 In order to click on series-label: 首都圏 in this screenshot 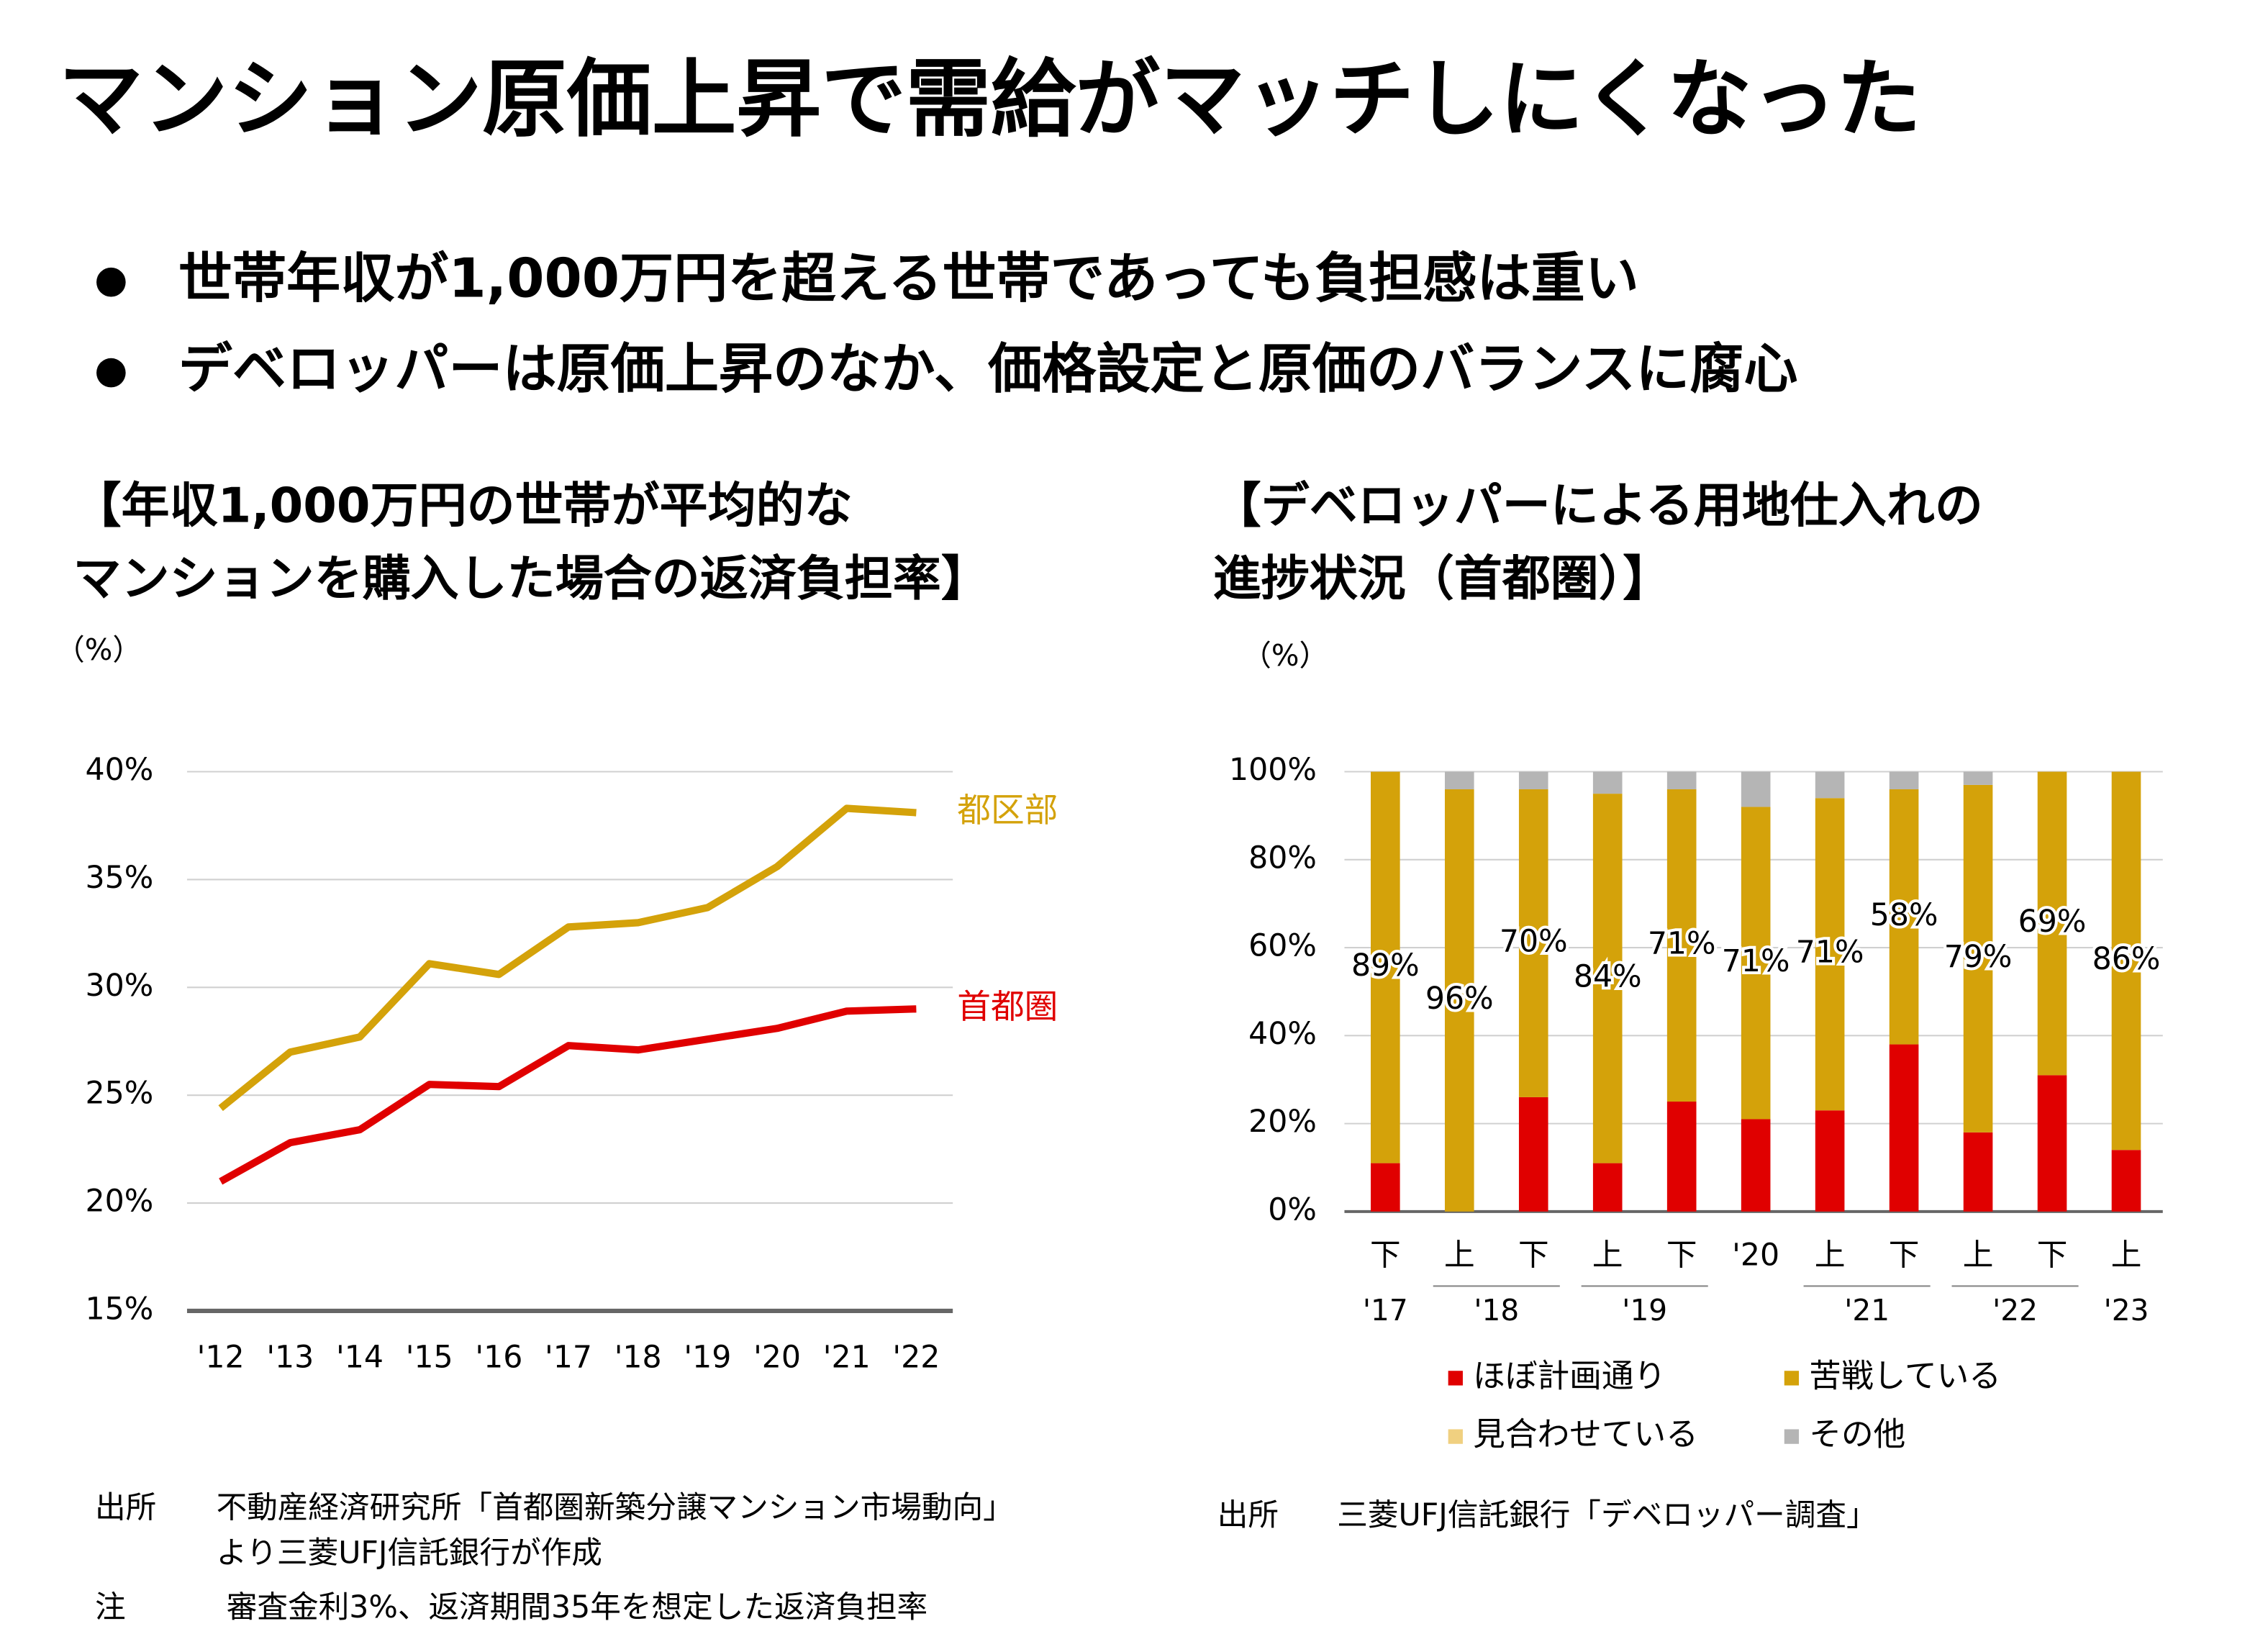, I will do `click(1007, 1008)`.